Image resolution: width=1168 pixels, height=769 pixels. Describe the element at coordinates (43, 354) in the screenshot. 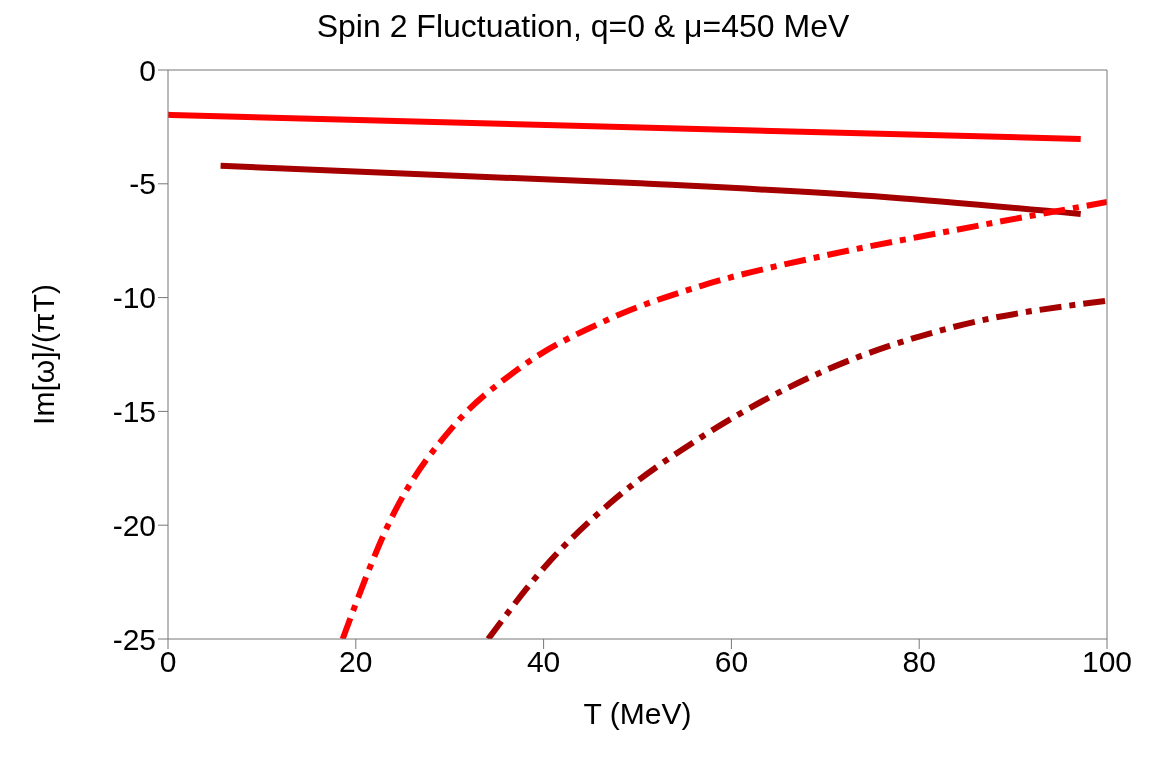

I see `y-axis-title: Im[ω]/(πT)` at that location.